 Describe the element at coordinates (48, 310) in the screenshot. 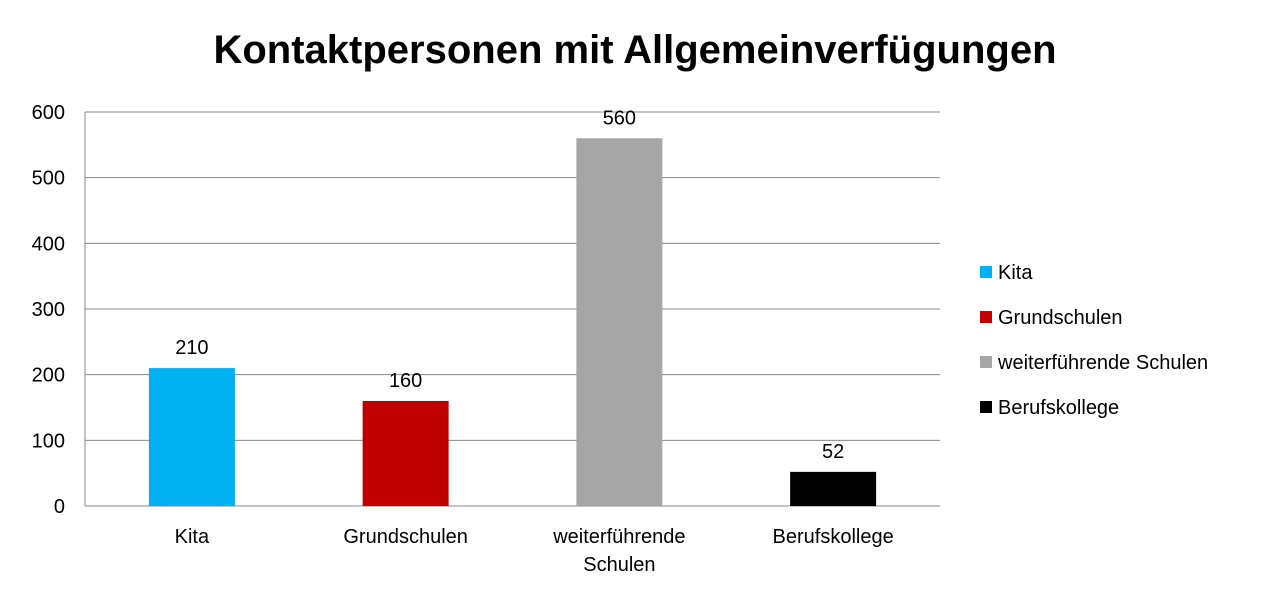

I see `y-tick-label: 300` at that location.